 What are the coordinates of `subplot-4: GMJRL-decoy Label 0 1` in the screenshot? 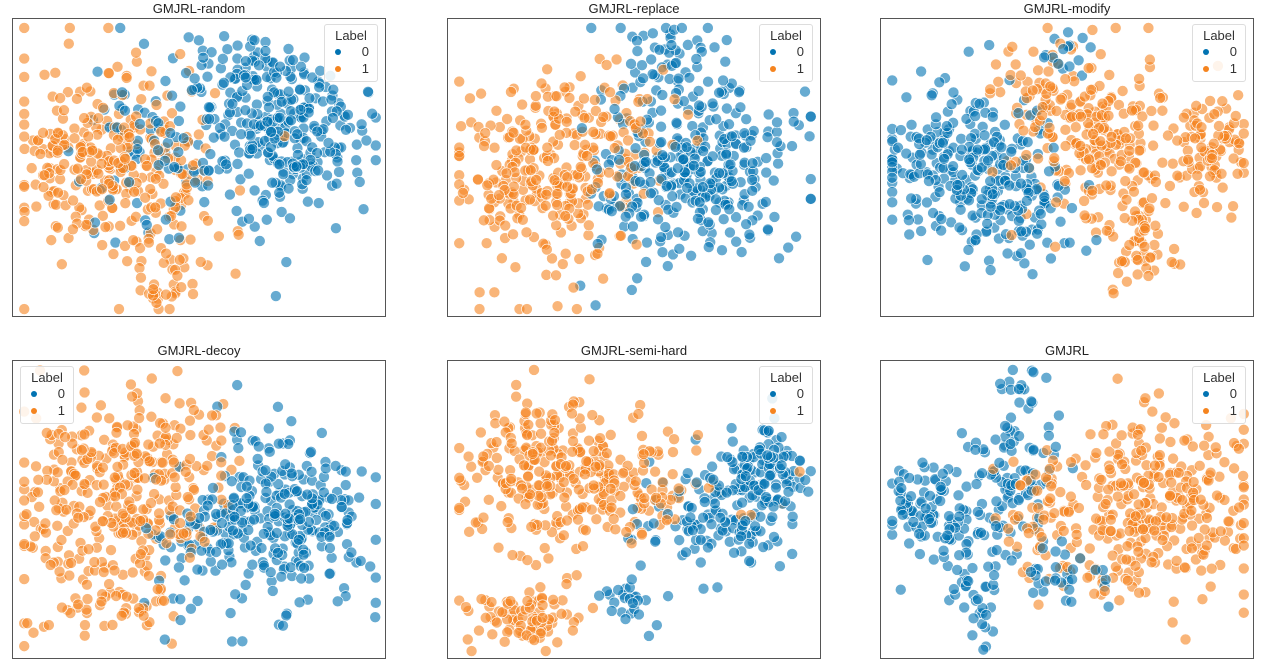 It's located at (199, 501).